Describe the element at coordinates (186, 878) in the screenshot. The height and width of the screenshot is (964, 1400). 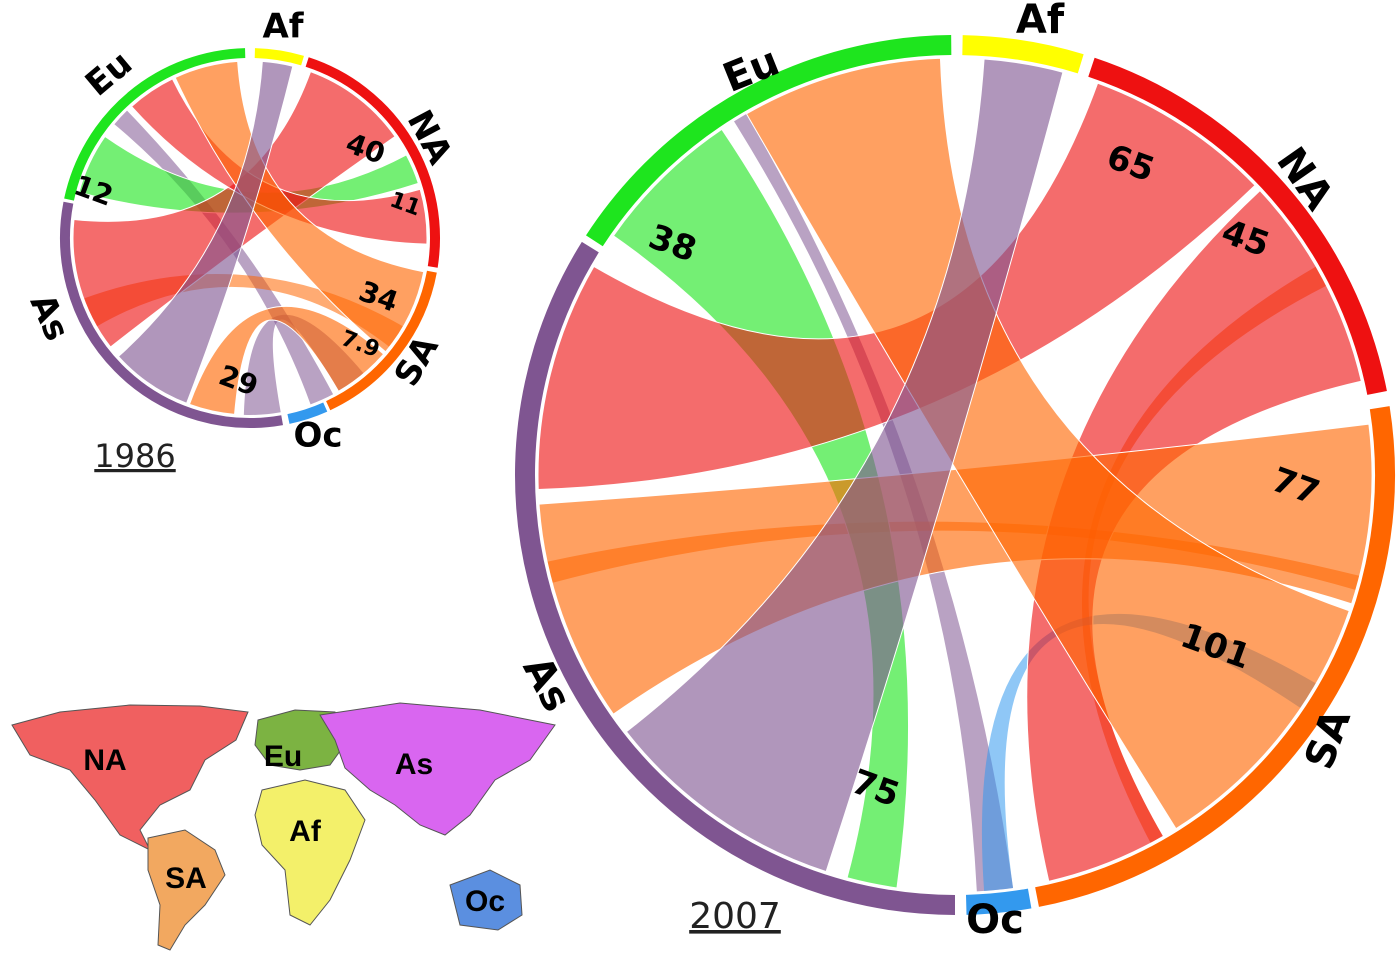
I see `map-region-label: SA` at that location.